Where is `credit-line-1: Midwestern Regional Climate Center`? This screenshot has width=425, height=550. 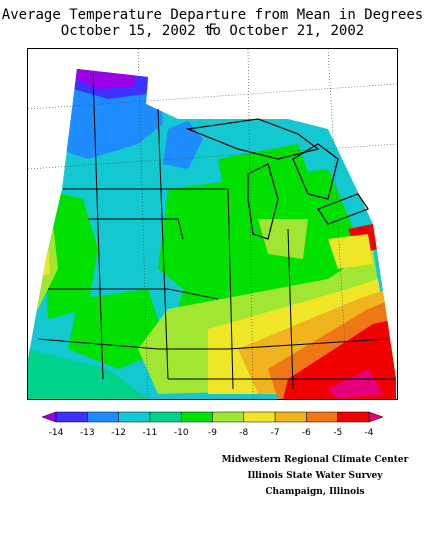 credit-line-1: Midwestern Regional Climate Center is located at coordinates (315, 460).